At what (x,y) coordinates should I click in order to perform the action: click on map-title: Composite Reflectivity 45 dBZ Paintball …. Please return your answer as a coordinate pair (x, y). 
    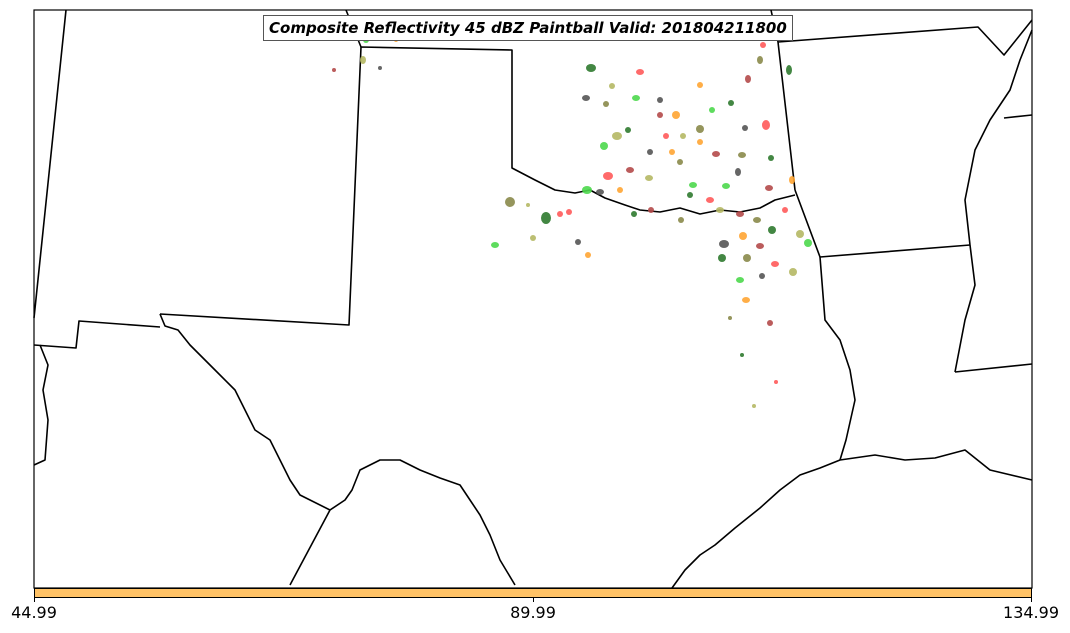
    Looking at the image, I should click on (528, 28).